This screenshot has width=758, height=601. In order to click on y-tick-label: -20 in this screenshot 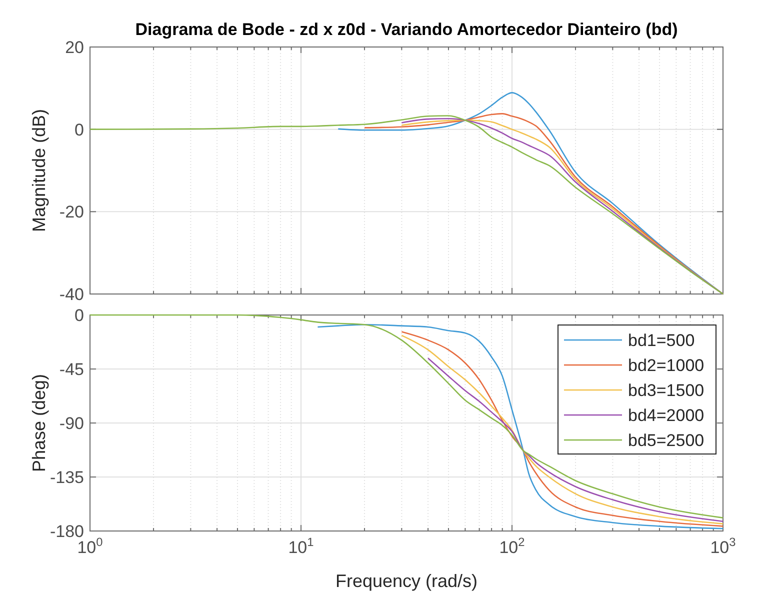, I will do `click(71, 212)`.